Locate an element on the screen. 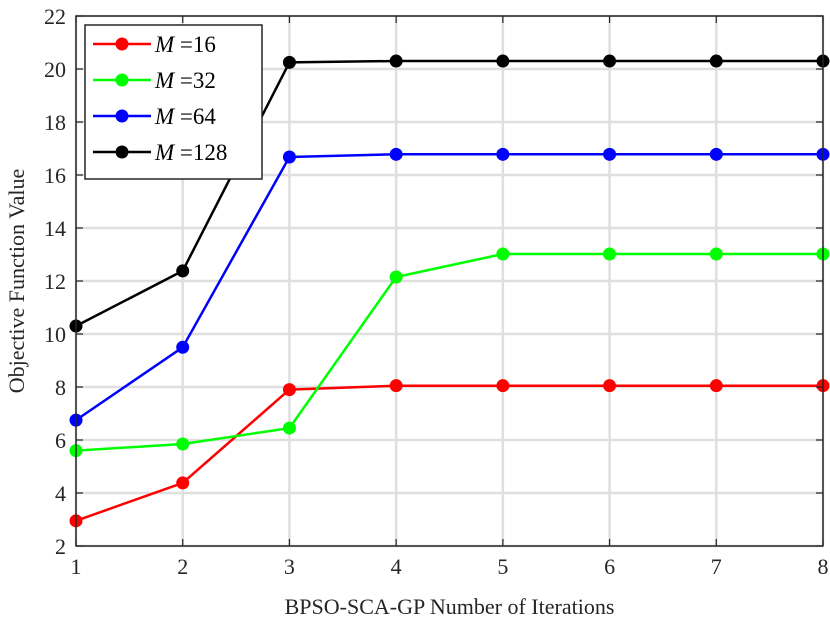 The height and width of the screenshot is (623, 830). y-tick-label: 12 is located at coordinates (55, 281).